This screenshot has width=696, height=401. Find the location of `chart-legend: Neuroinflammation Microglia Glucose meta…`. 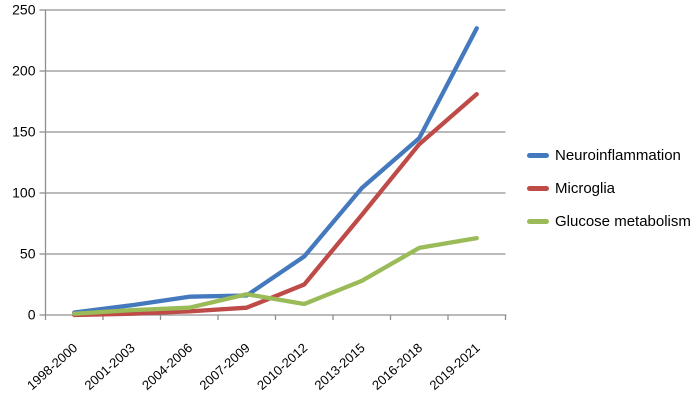

chart-legend: Neuroinflammation Microglia Glucose meta… is located at coordinates (609, 188).